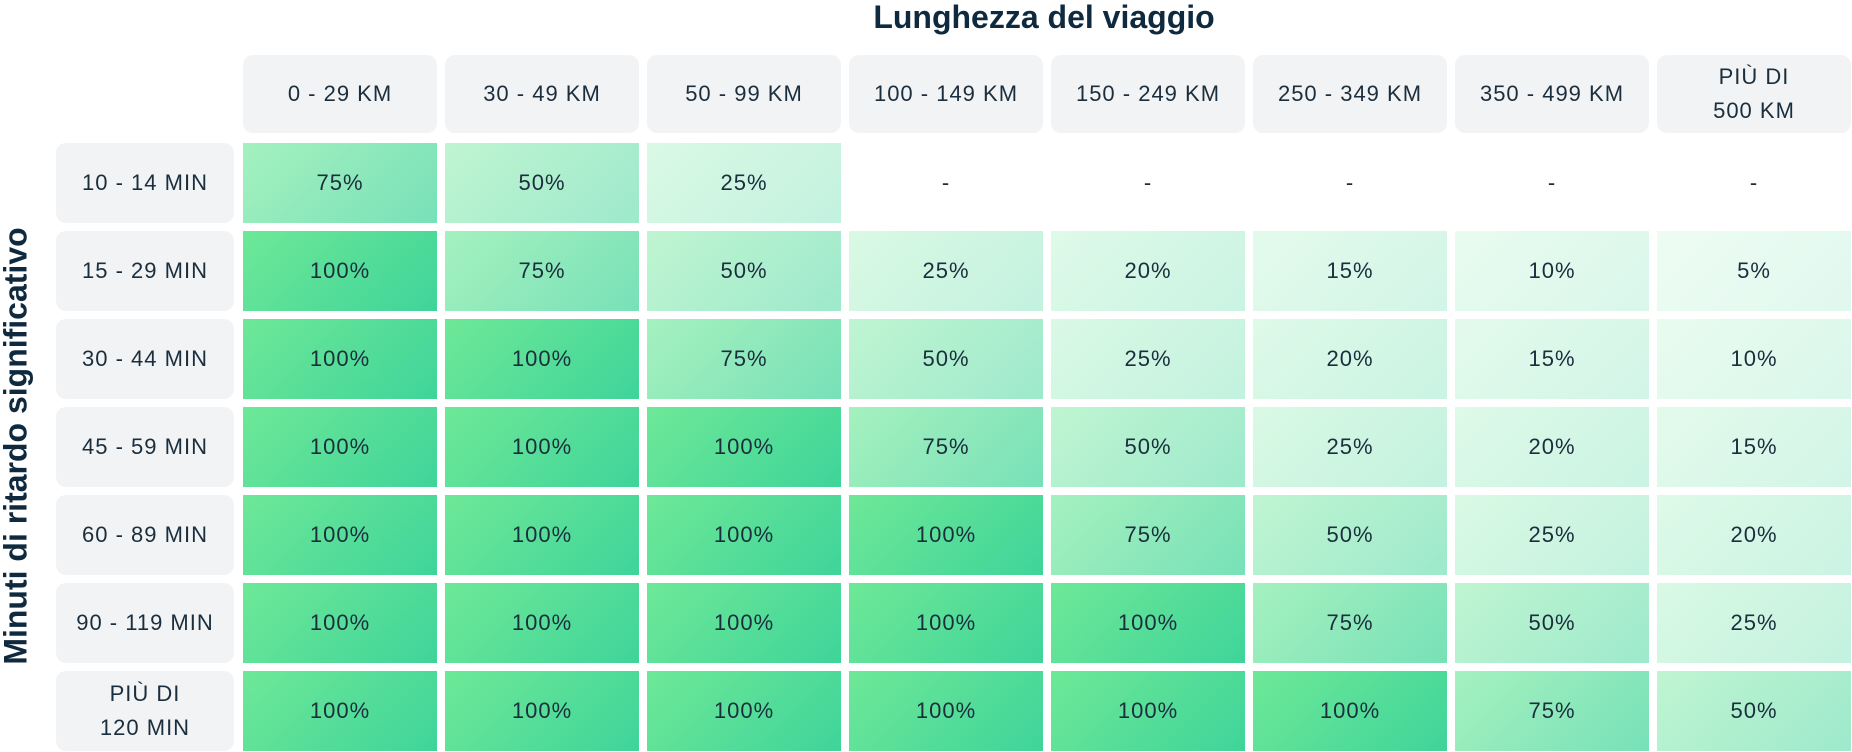 This screenshot has width=1852, height=752. I want to click on row-header: 90 - 119 MIN, so click(145, 623).